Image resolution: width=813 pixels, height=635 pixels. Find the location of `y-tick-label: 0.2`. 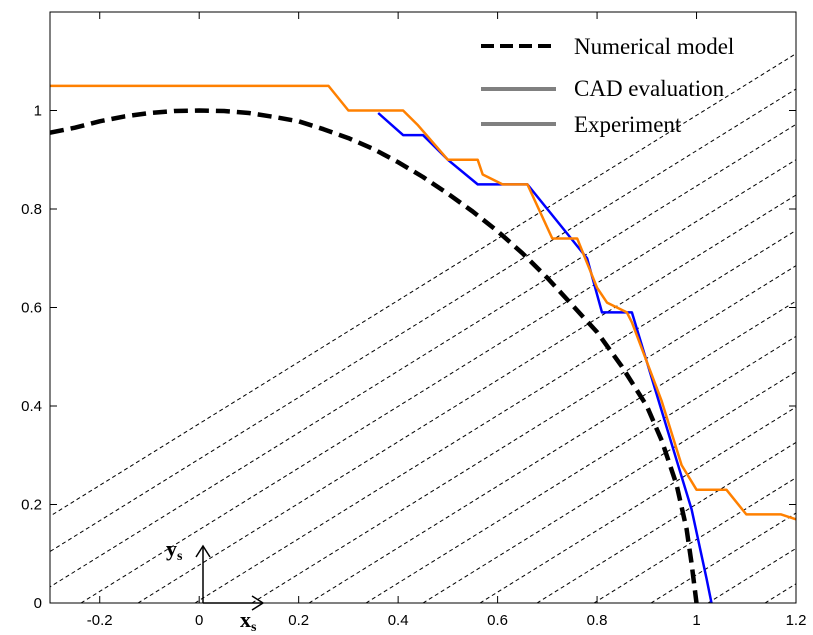

y-tick-label: 0.2 is located at coordinates (31, 505).